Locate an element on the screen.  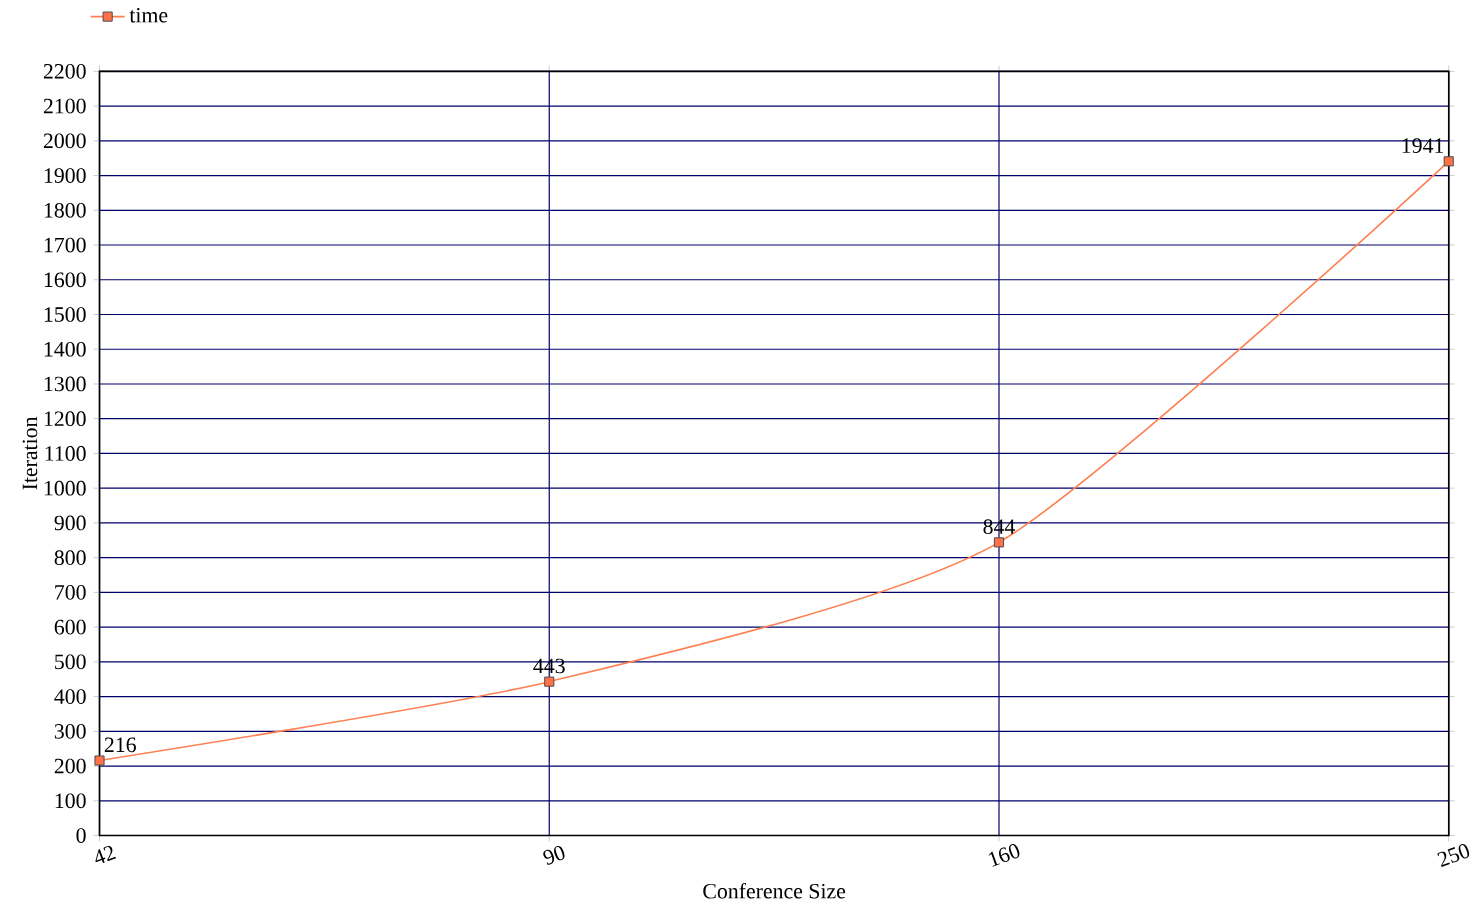
x-tick-label: 250 is located at coordinates (1453, 855).